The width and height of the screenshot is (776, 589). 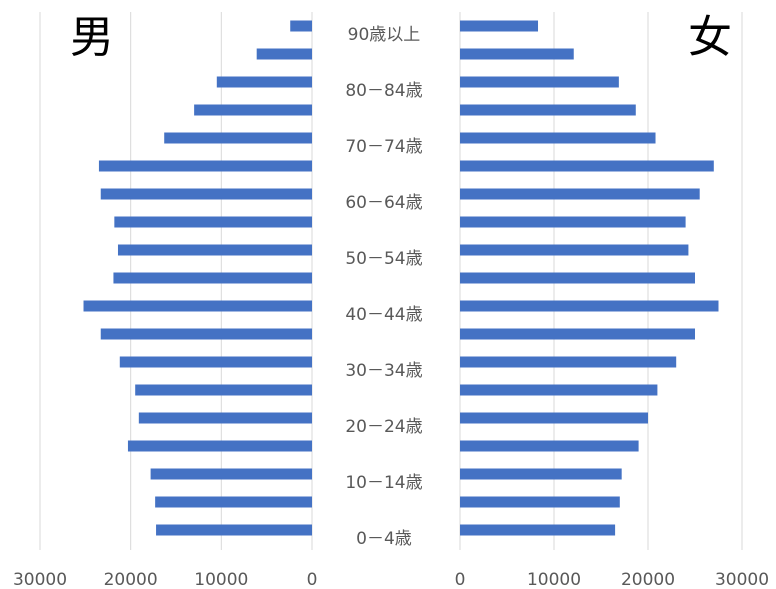 What do you see at coordinates (383, 147) in the screenshot?
I see `age-group-label: 70－74歳` at bounding box center [383, 147].